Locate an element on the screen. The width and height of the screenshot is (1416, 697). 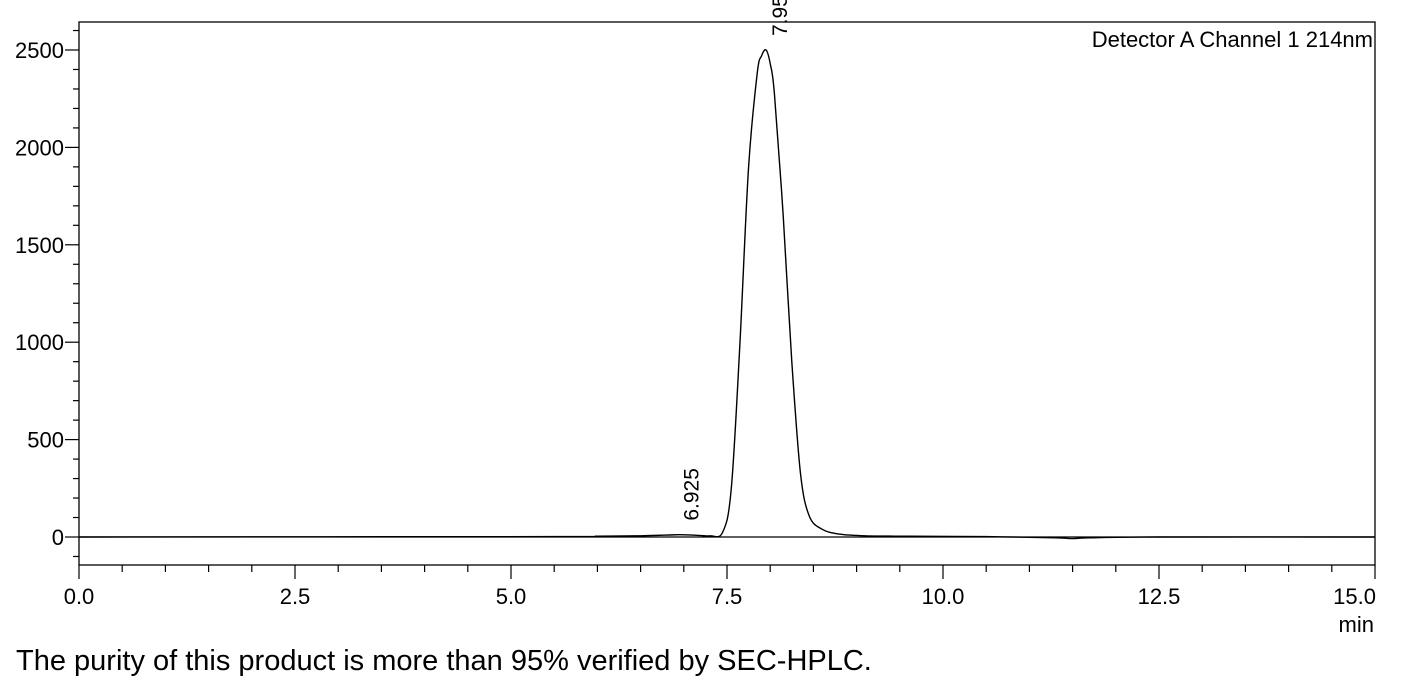
x-tick-label: 0.0 is located at coordinates (79, 596).